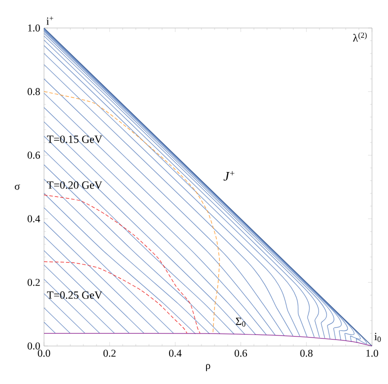 The width and height of the screenshot is (388, 384). I want to click on x-tick-label: 1.0, so click(372, 353).